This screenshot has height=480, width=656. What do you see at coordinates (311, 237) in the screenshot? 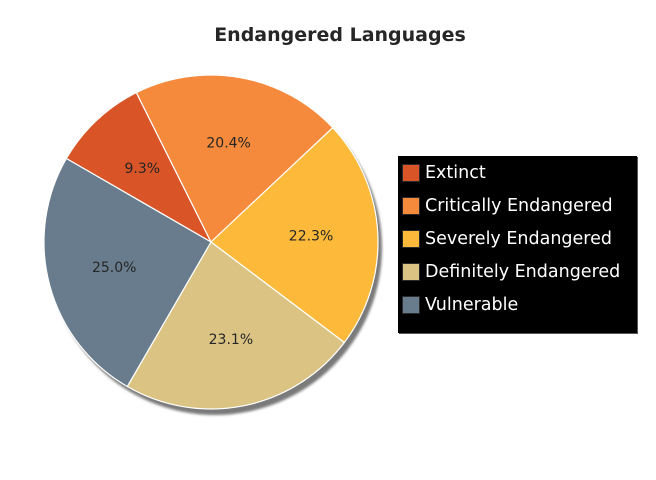
I see `pie-label-severely-endangered: 22.3%` at bounding box center [311, 237].